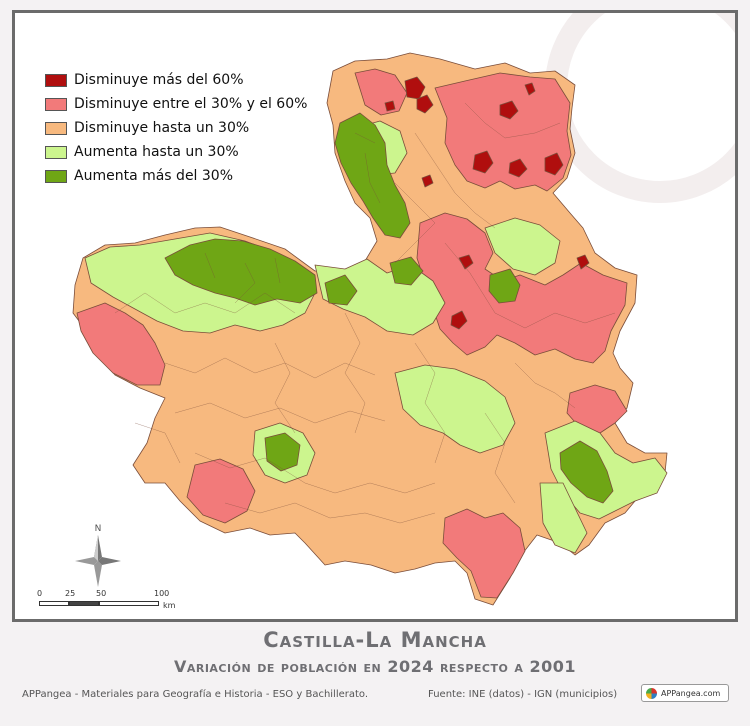  What do you see at coordinates (504, 286) in the screenshot?
I see `region-increase-over-30-valdepenas` at bounding box center [504, 286].